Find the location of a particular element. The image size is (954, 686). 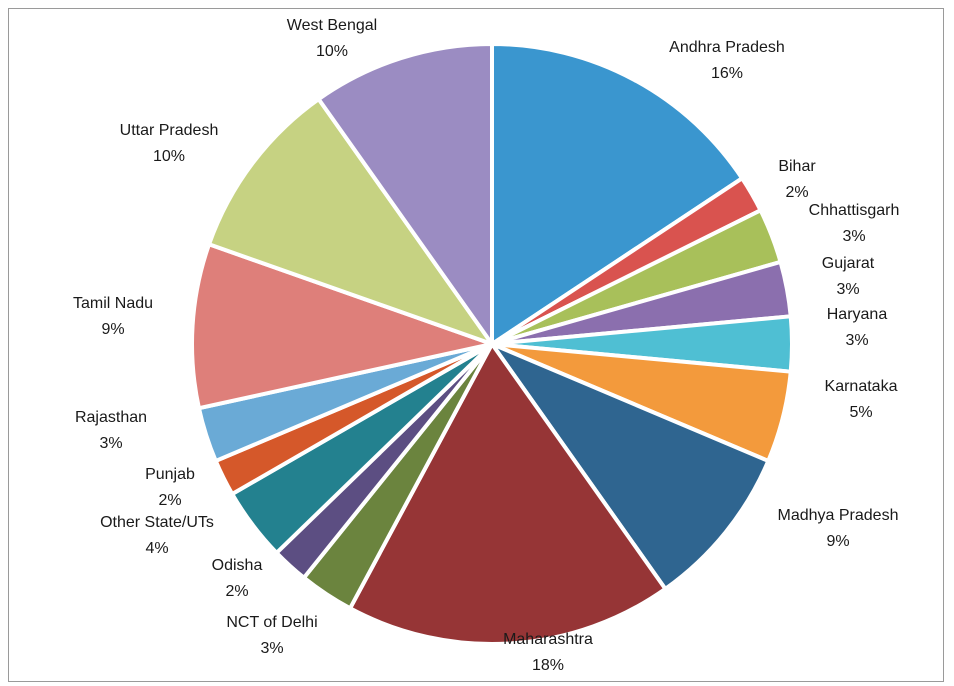

slice-label-name: Odisha is located at coordinates (237, 565).